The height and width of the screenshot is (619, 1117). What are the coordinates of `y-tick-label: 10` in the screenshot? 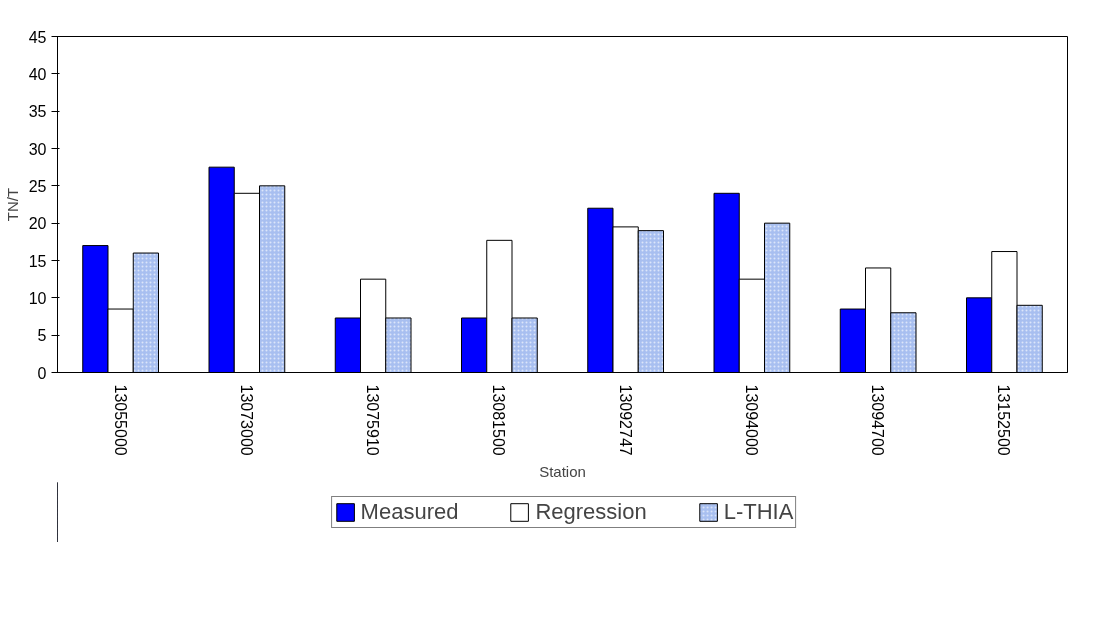 It's located at (37, 298).